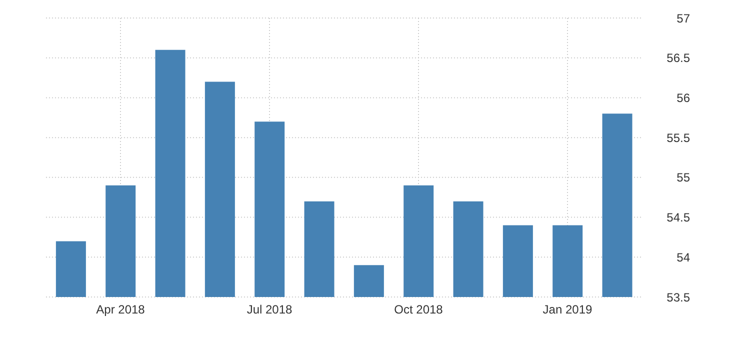  I want to click on y-tick-label: 53.5, so click(678, 297).